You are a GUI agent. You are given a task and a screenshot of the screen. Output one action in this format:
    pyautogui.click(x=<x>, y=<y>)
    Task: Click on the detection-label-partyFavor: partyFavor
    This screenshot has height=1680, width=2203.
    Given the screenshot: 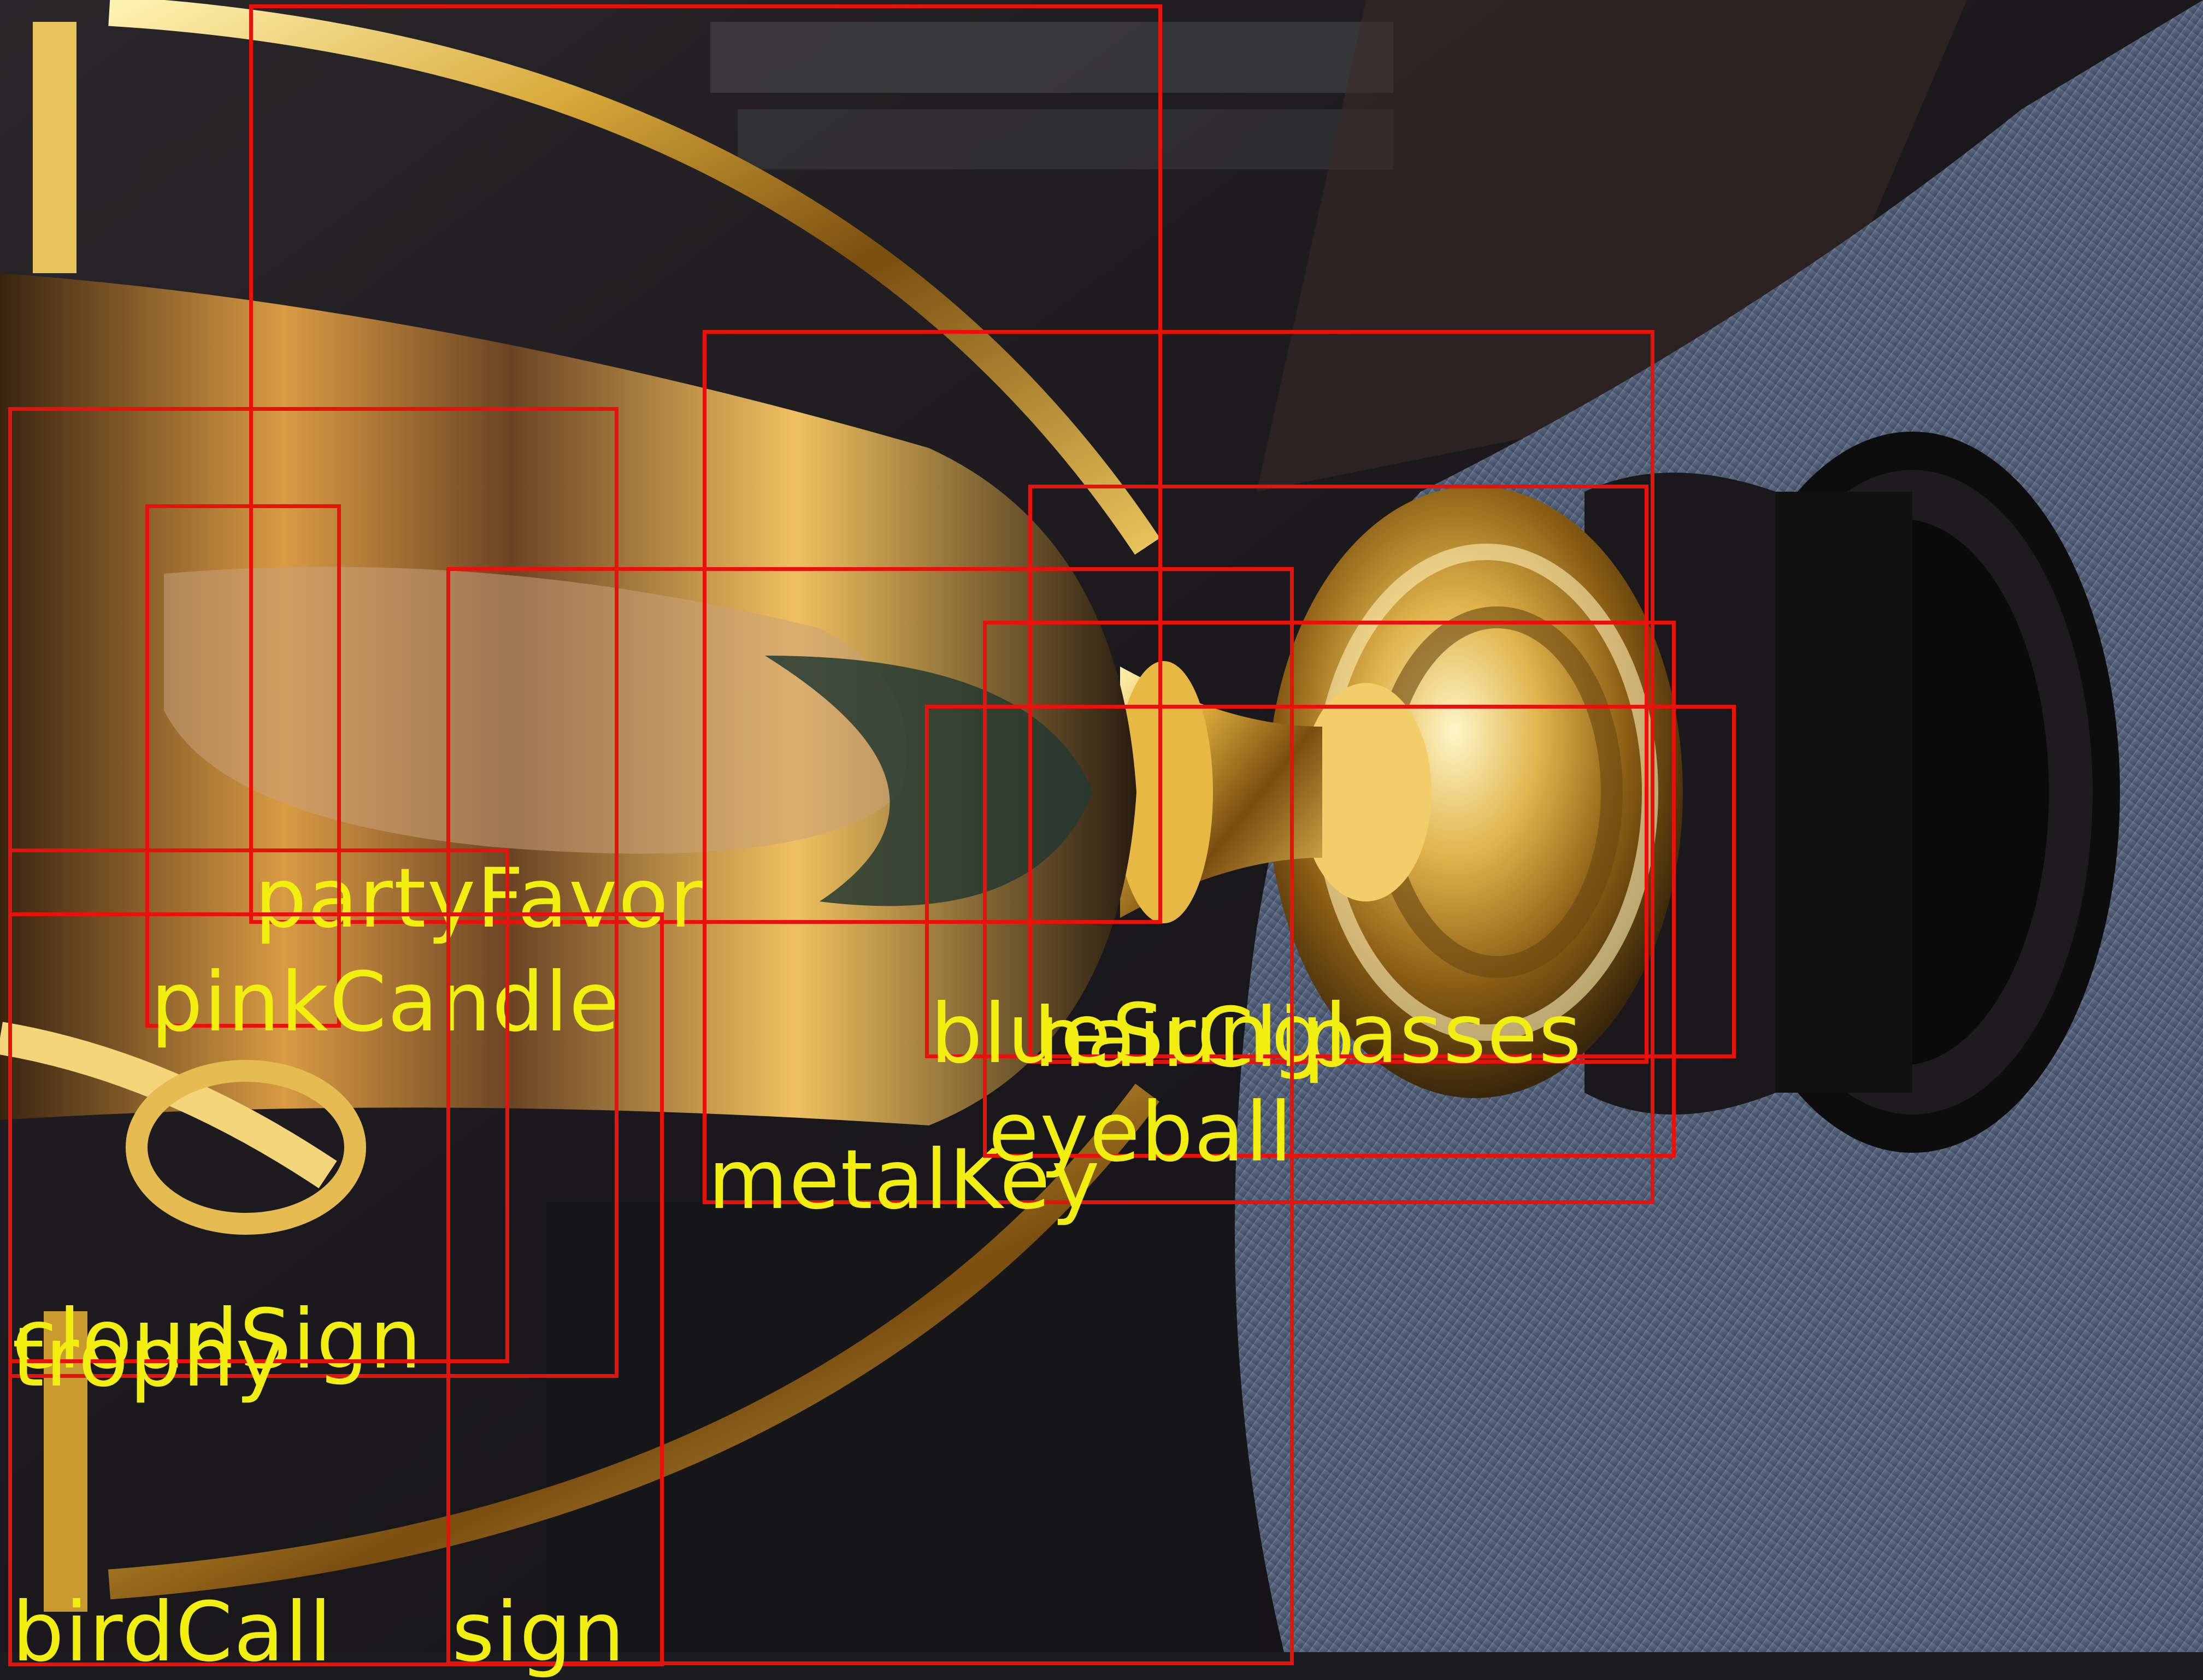 What is the action you would take?
    pyautogui.click(x=480, y=899)
    